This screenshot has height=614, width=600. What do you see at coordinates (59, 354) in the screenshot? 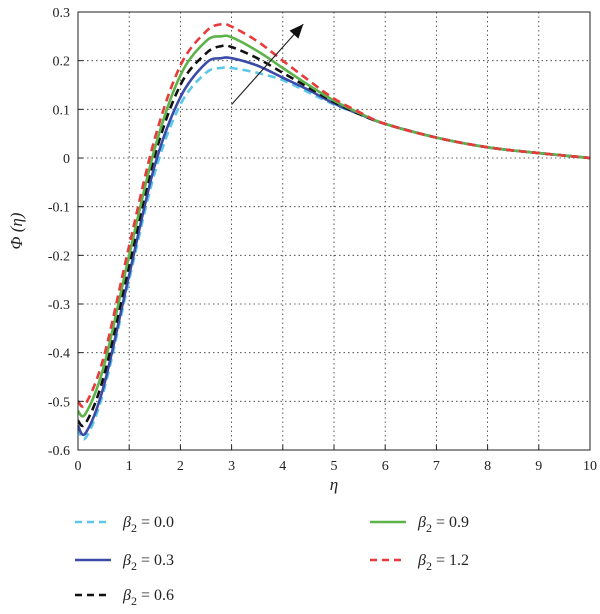
I see `y-tick-label: -0.4` at bounding box center [59, 354].